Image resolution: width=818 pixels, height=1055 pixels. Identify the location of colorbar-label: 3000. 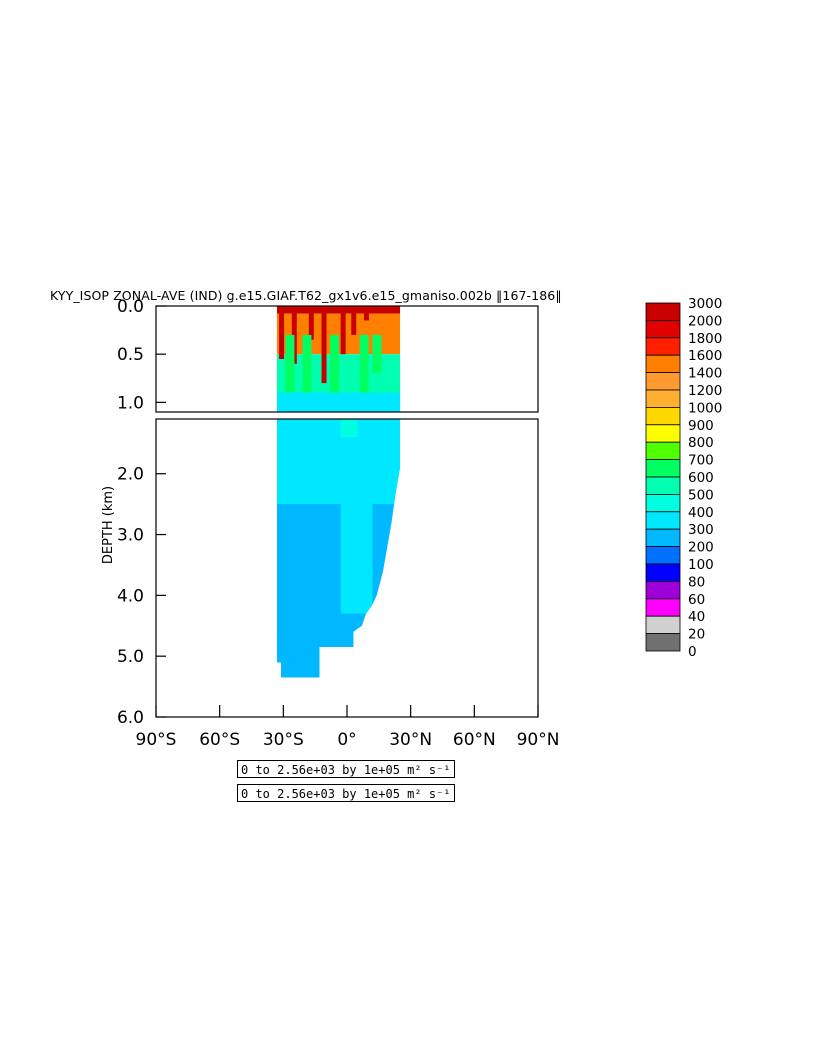
(705, 304).